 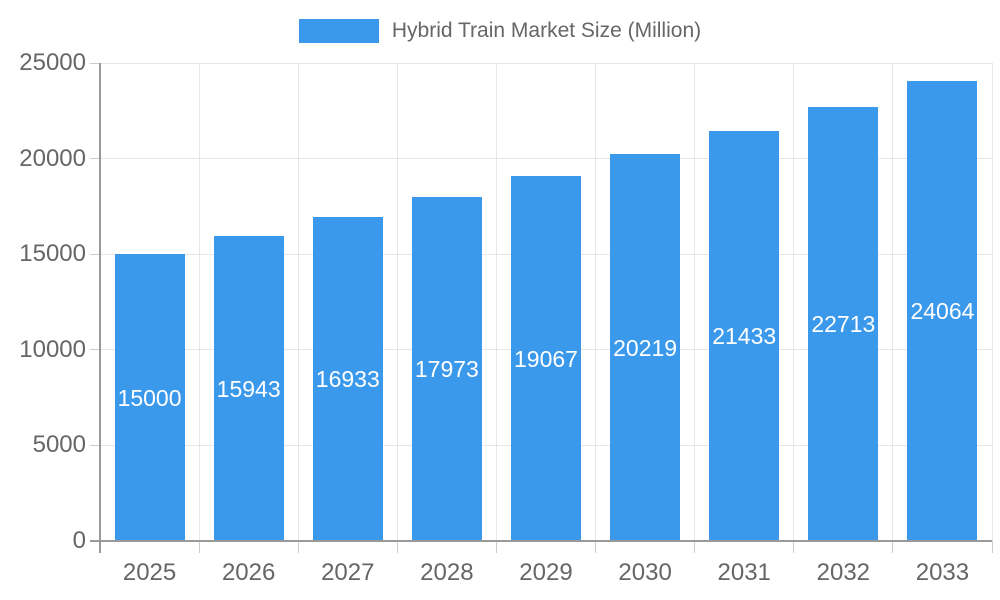 I want to click on bar-value-label: 17973, so click(x=446, y=369).